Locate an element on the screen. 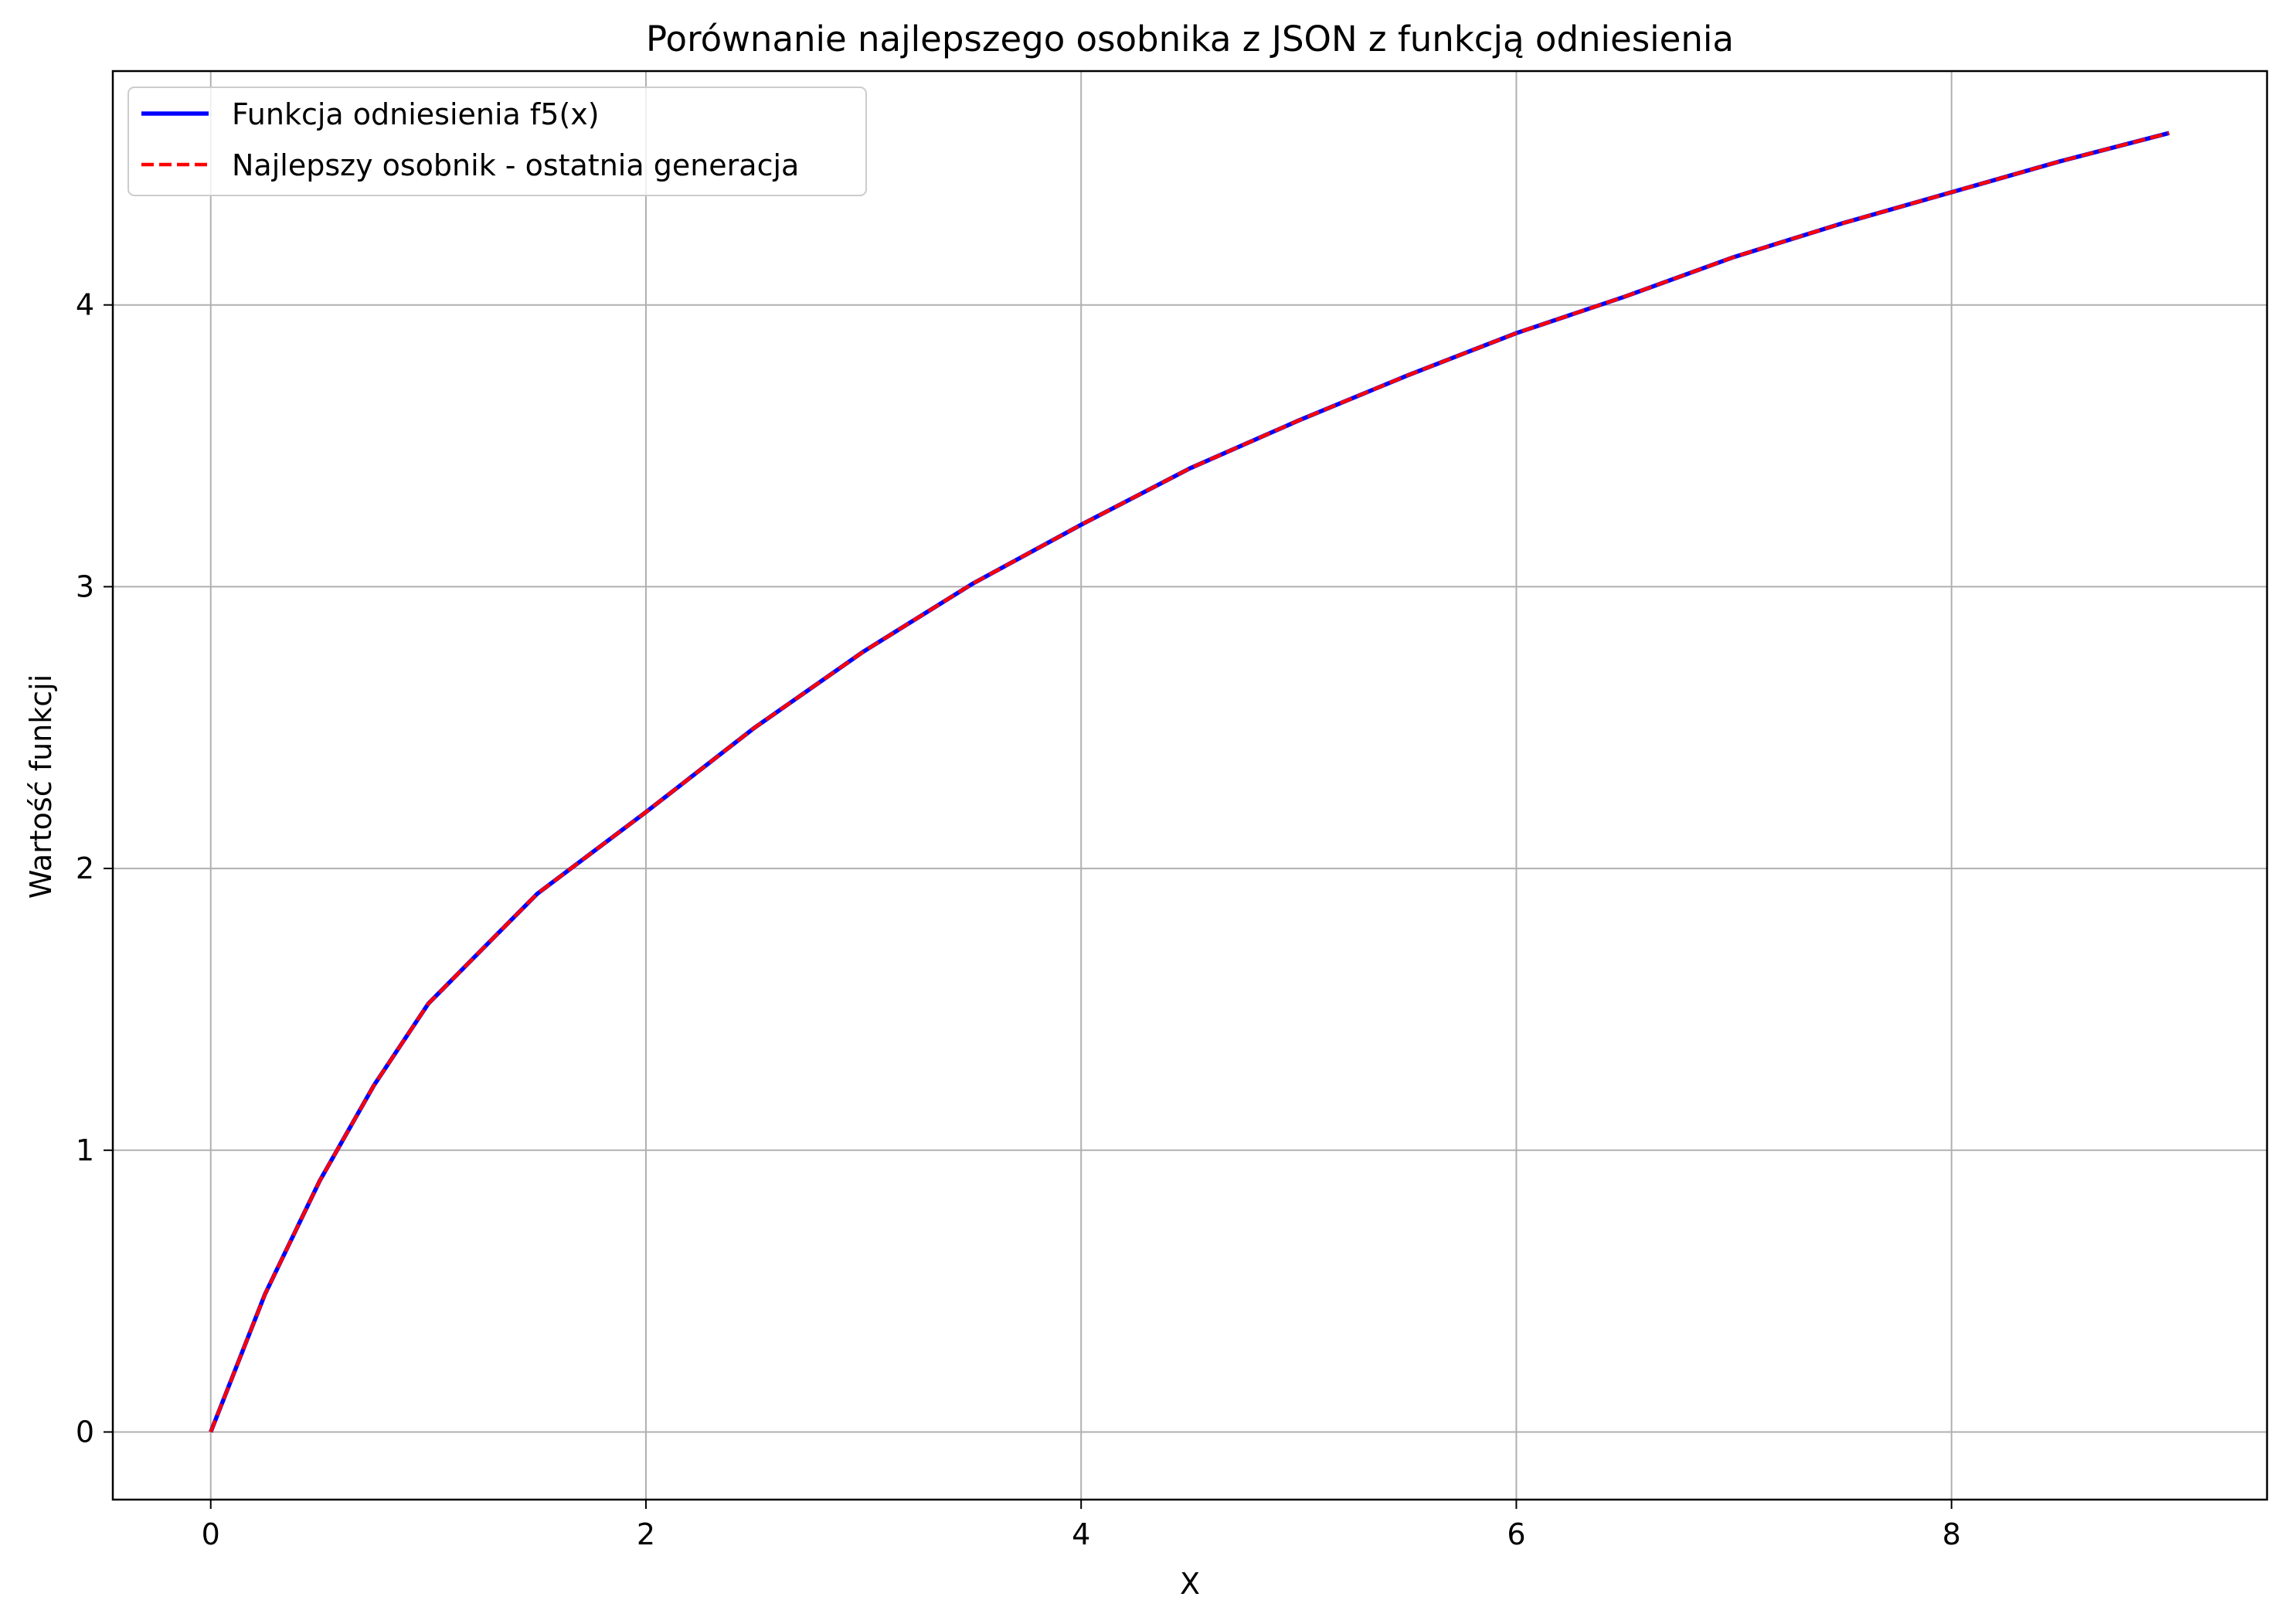 This screenshot has width=2291, height=1624. x-axis-label: X is located at coordinates (1190, 1584).